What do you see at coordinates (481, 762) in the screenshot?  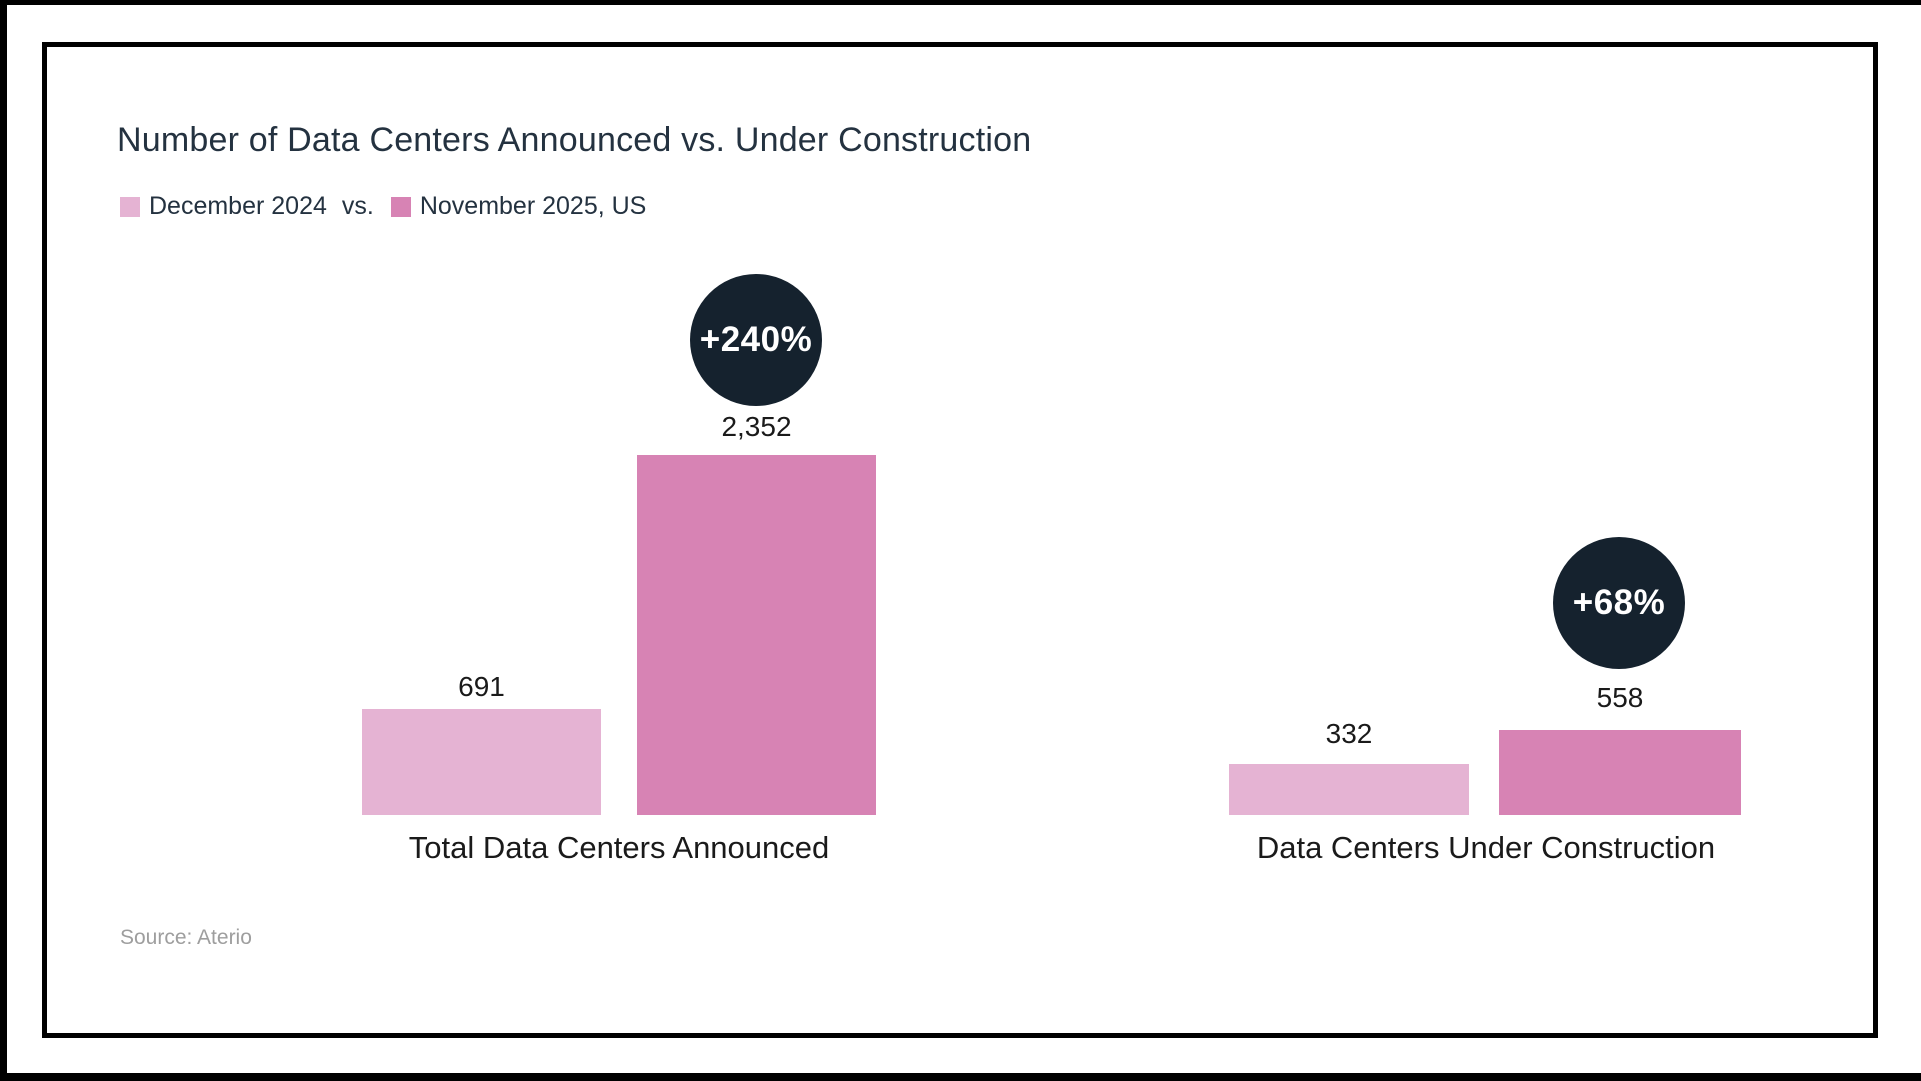 I see `bar-dec2024-announced` at bounding box center [481, 762].